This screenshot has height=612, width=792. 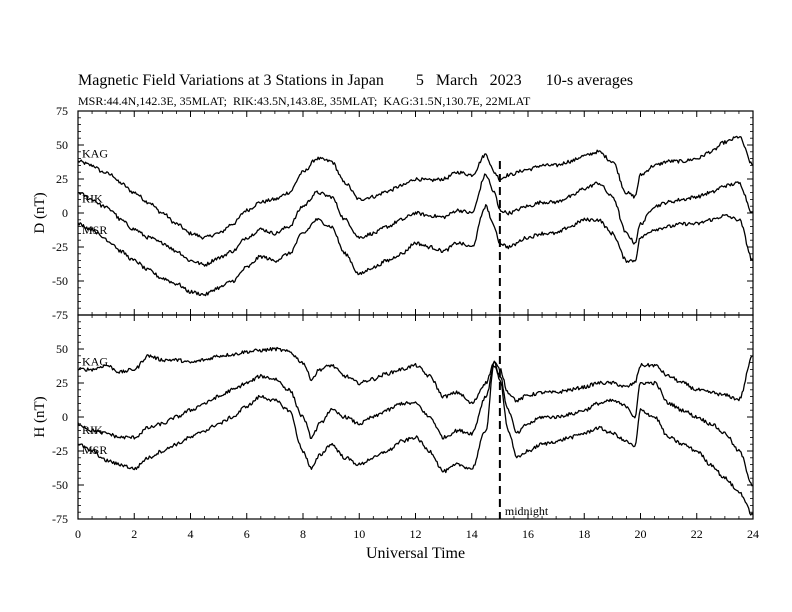 I want to click on x-tick-label: 14, so click(x=472, y=534).